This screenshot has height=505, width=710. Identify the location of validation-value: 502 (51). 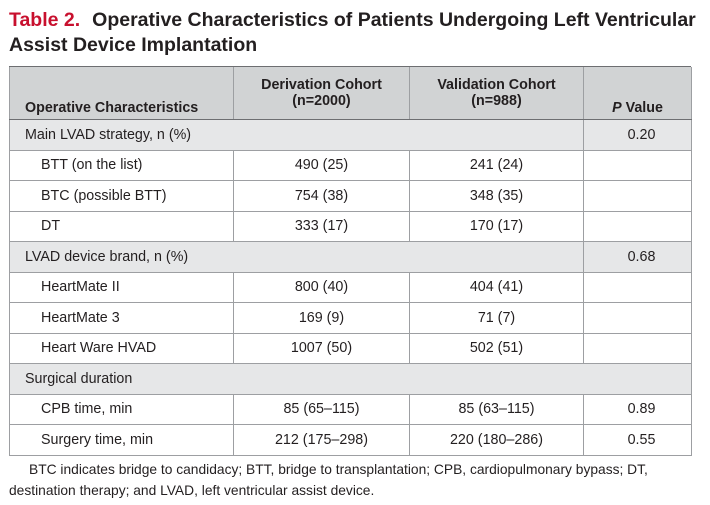
(496, 348).